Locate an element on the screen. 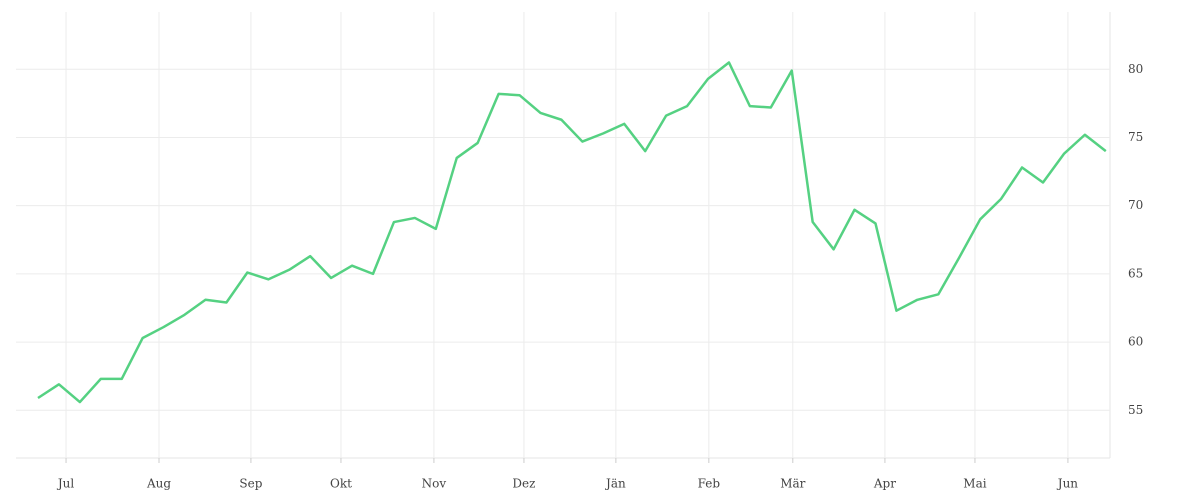 This screenshot has height=500, width=1200. x-tick-label: Jun is located at coordinates (1067, 484).